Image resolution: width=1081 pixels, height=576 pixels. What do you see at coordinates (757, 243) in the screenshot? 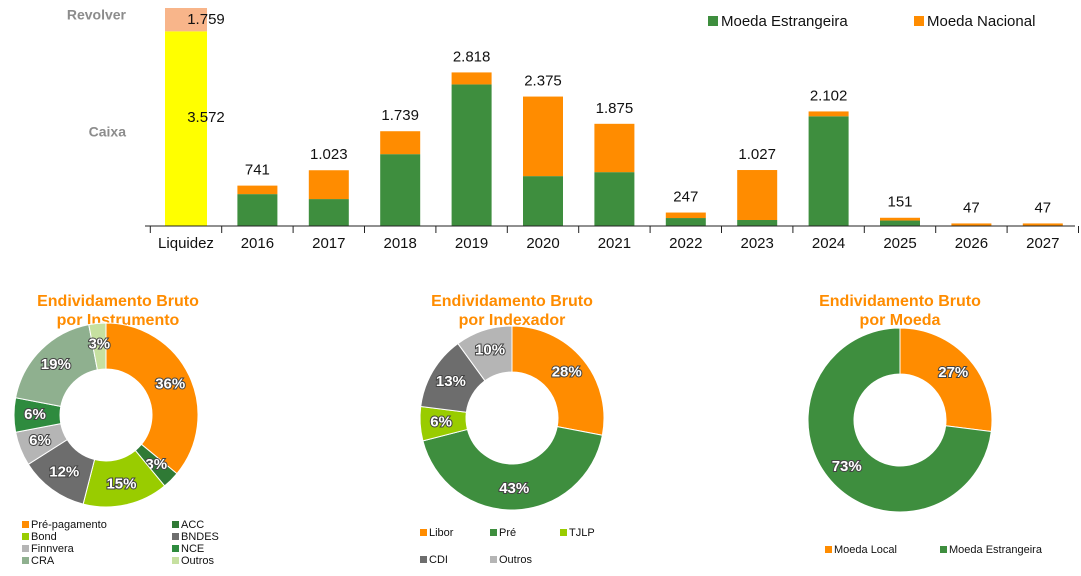
I see `x-tick-label: 2023` at bounding box center [757, 243].